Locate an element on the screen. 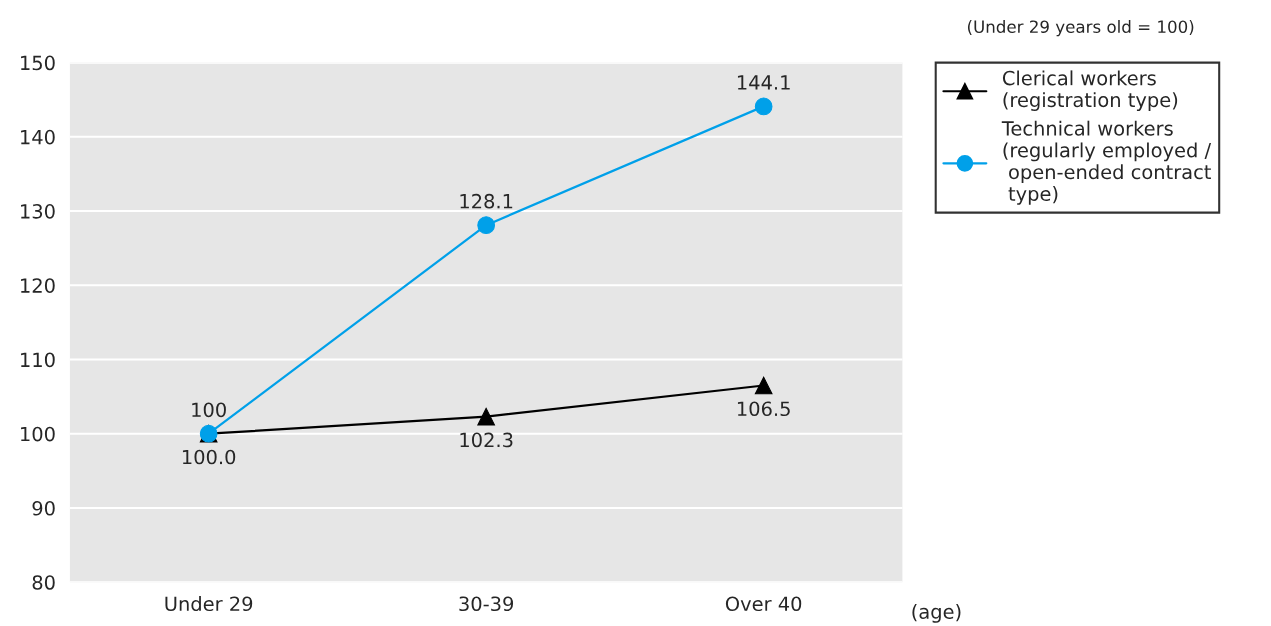 The height and width of the screenshot is (626, 1271). y-tick-label: 80 is located at coordinates (43, 582).